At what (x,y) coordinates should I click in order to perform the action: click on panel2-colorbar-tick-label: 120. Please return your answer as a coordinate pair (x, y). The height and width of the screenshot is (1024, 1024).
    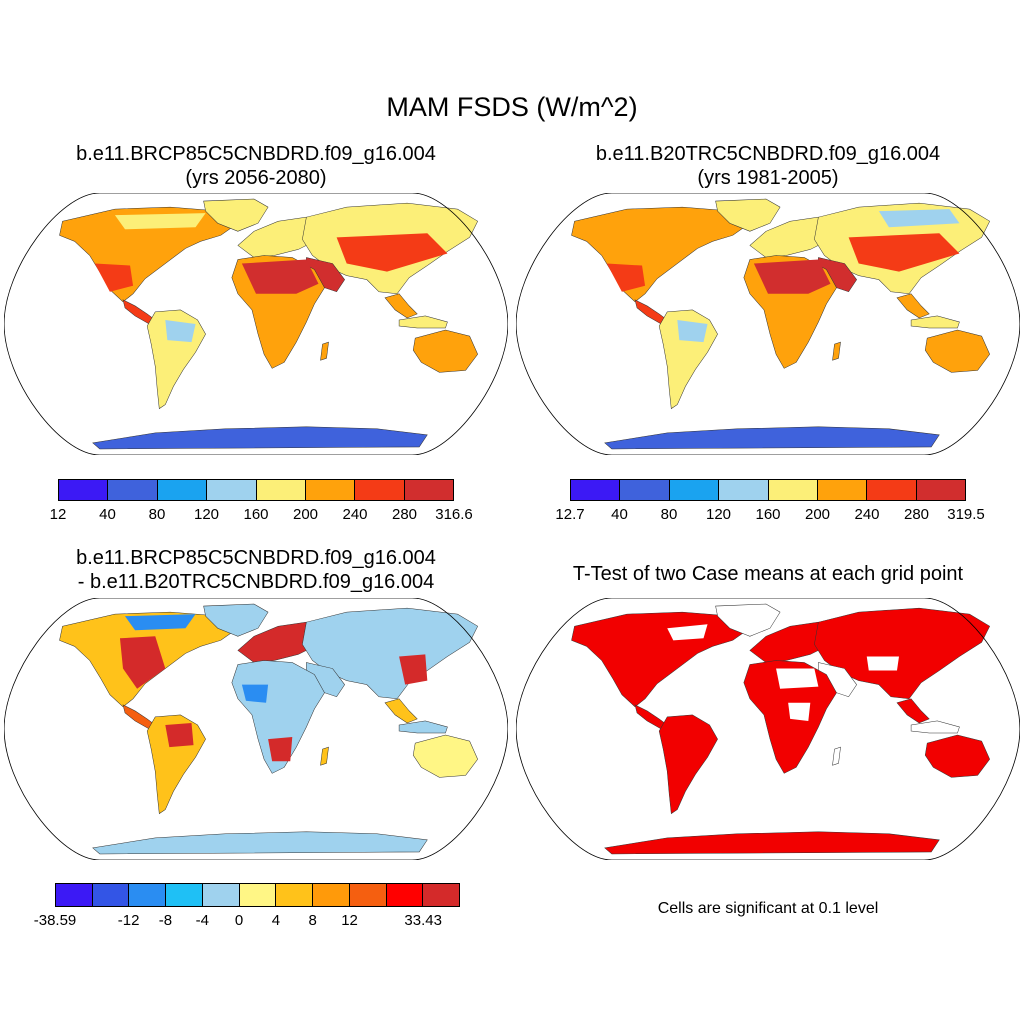
    Looking at the image, I should click on (718, 514).